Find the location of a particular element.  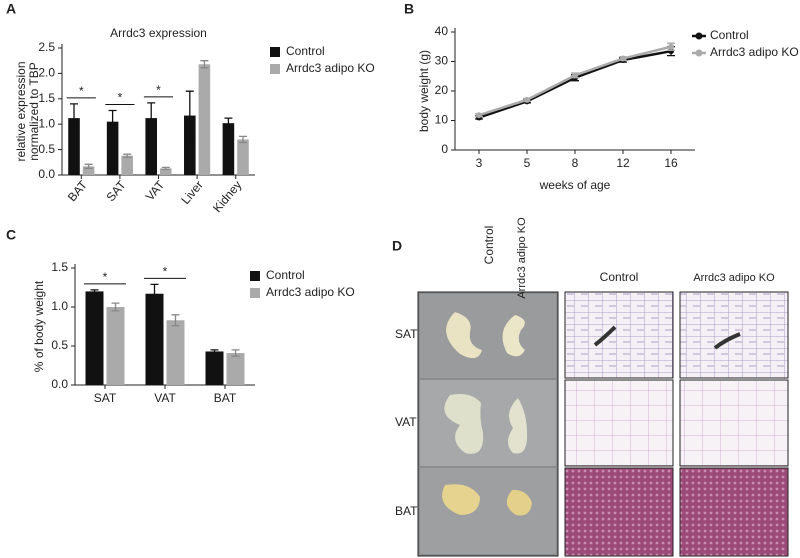

x-tick-label: VAT is located at coordinates (165, 398).